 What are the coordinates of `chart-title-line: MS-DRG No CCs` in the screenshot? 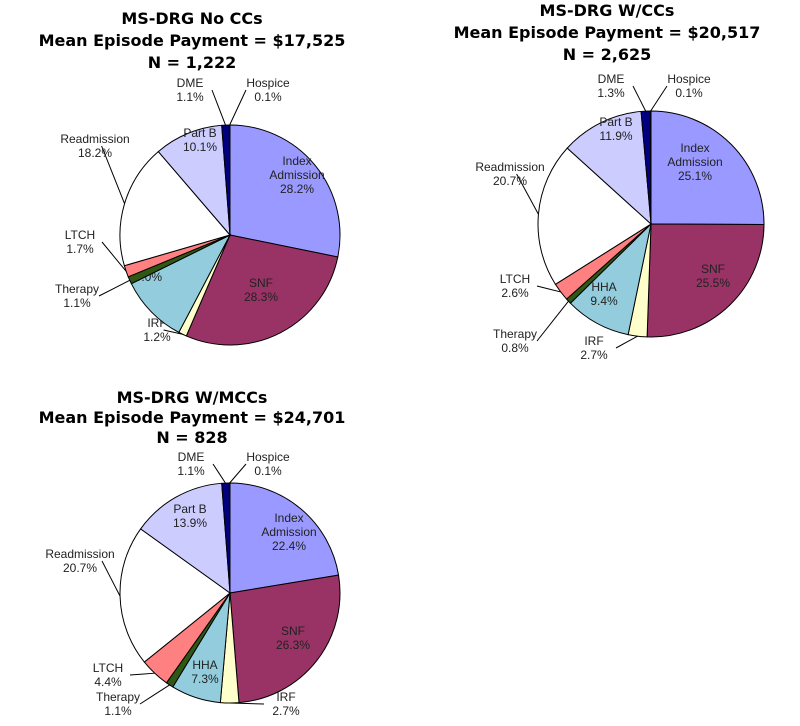 It's located at (191, 18).